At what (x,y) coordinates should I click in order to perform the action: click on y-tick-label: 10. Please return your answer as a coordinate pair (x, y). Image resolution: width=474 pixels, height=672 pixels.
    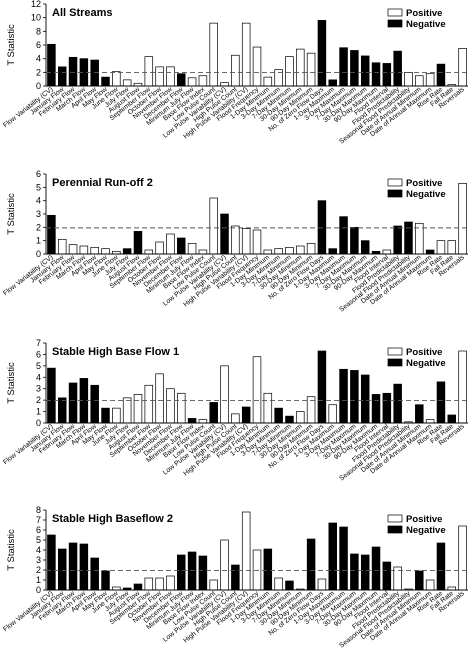
    Looking at the image, I should click on (36, 18).